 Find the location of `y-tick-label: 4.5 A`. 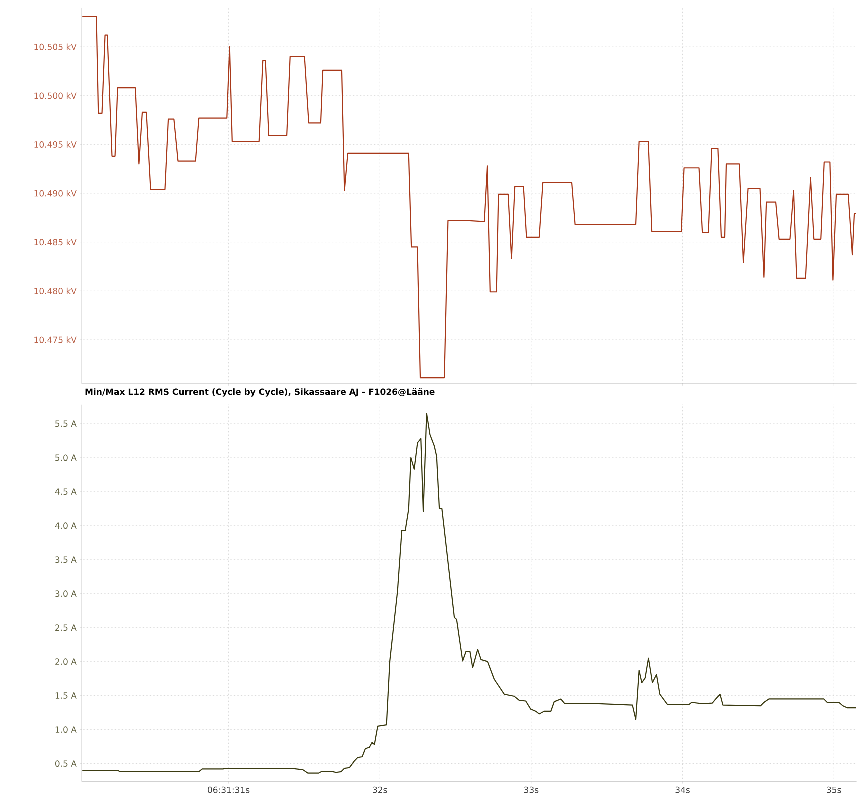

y-tick-label: 4.5 A is located at coordinates (66, 492).